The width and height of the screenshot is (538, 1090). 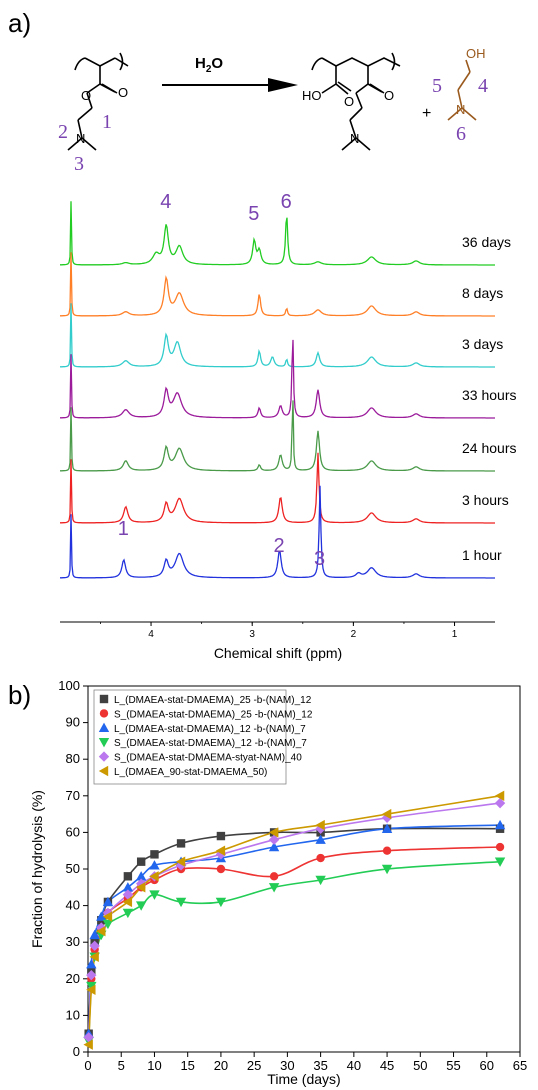 What do you see at coordinates (165, 202) in the screenshot?
I see `nmr-peak-label-4: 4` at bounding box center [165, 202].